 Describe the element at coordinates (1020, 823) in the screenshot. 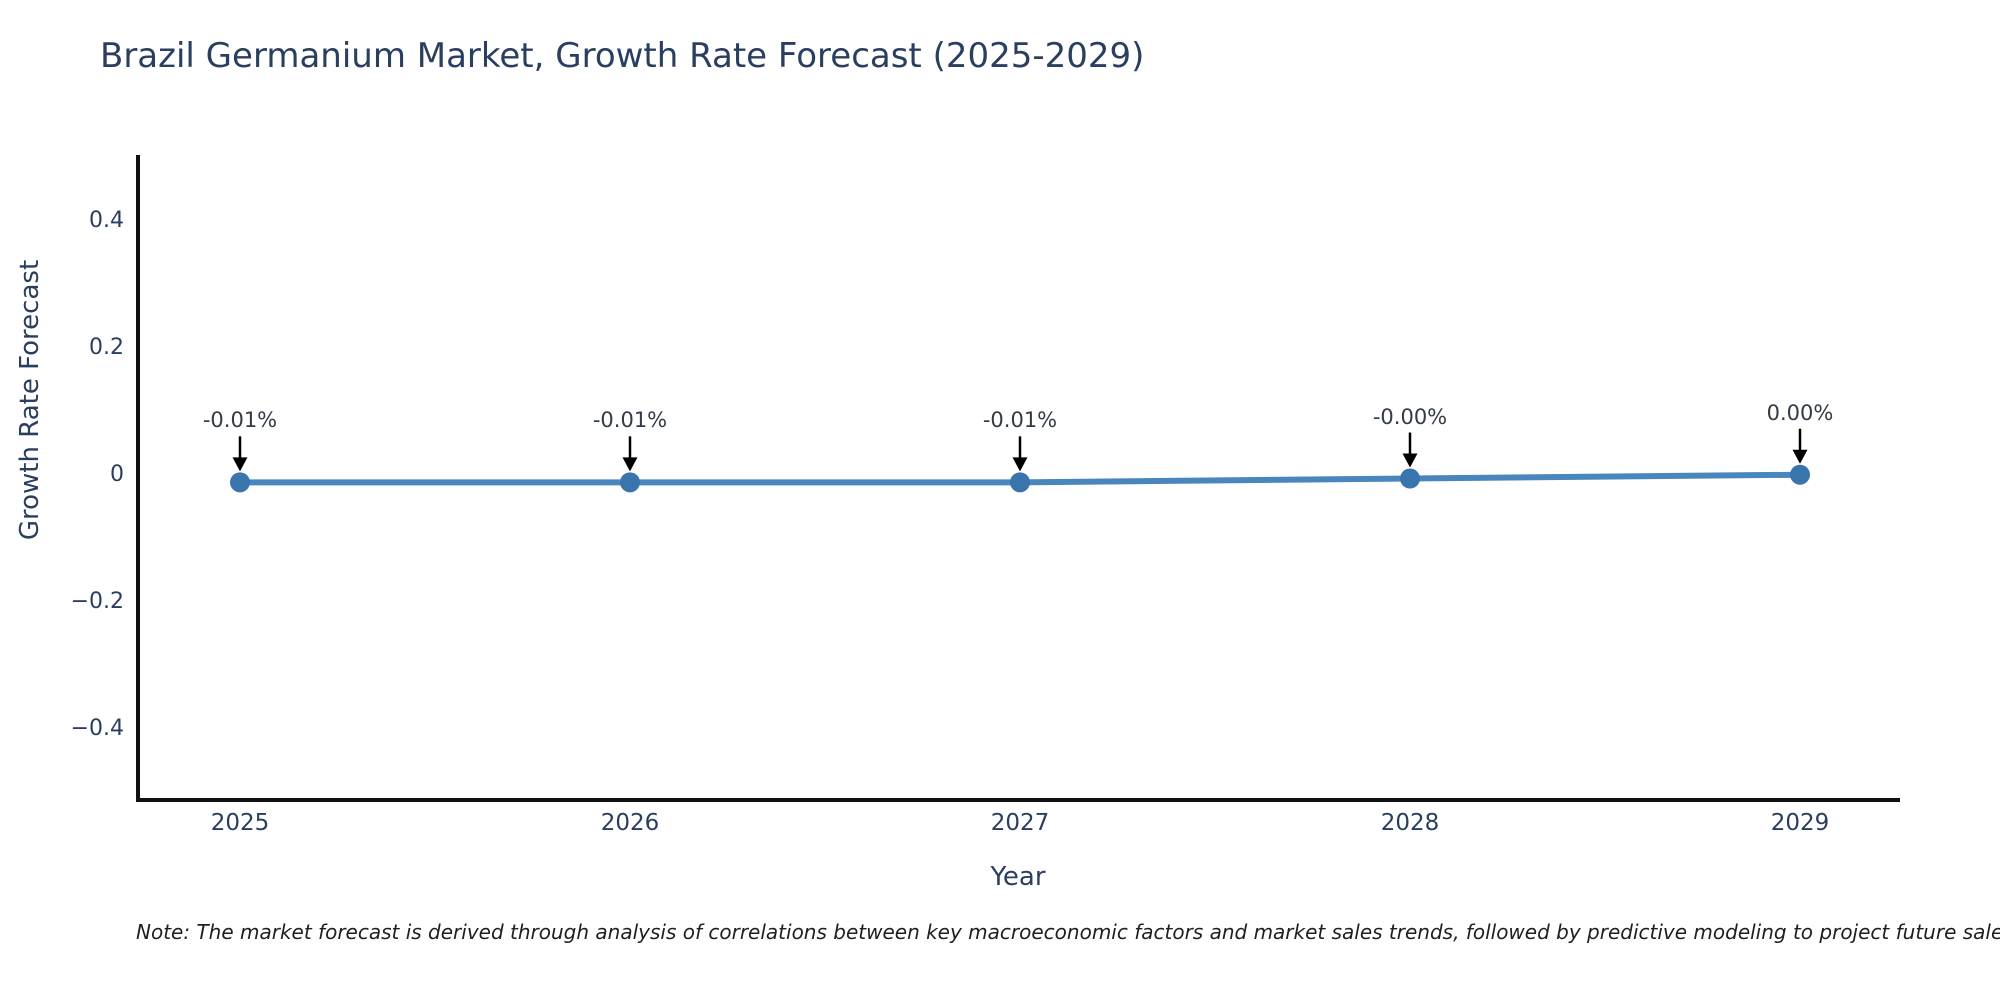

I see `x-tick-label: 2027` at that location.